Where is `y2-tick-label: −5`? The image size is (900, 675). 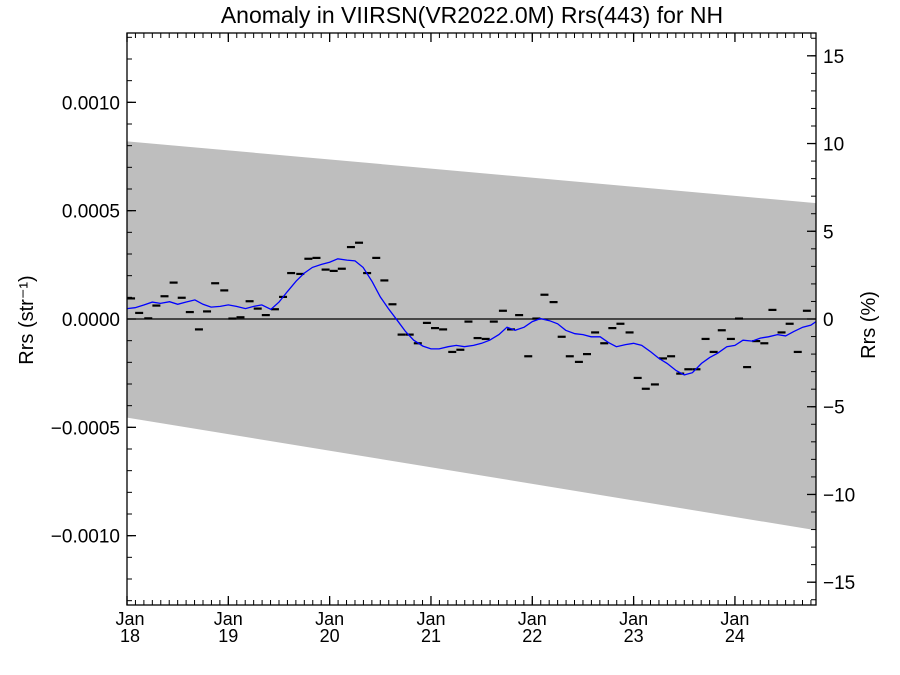 y2-tick-label: −5 is located at coordinates (834, 408).